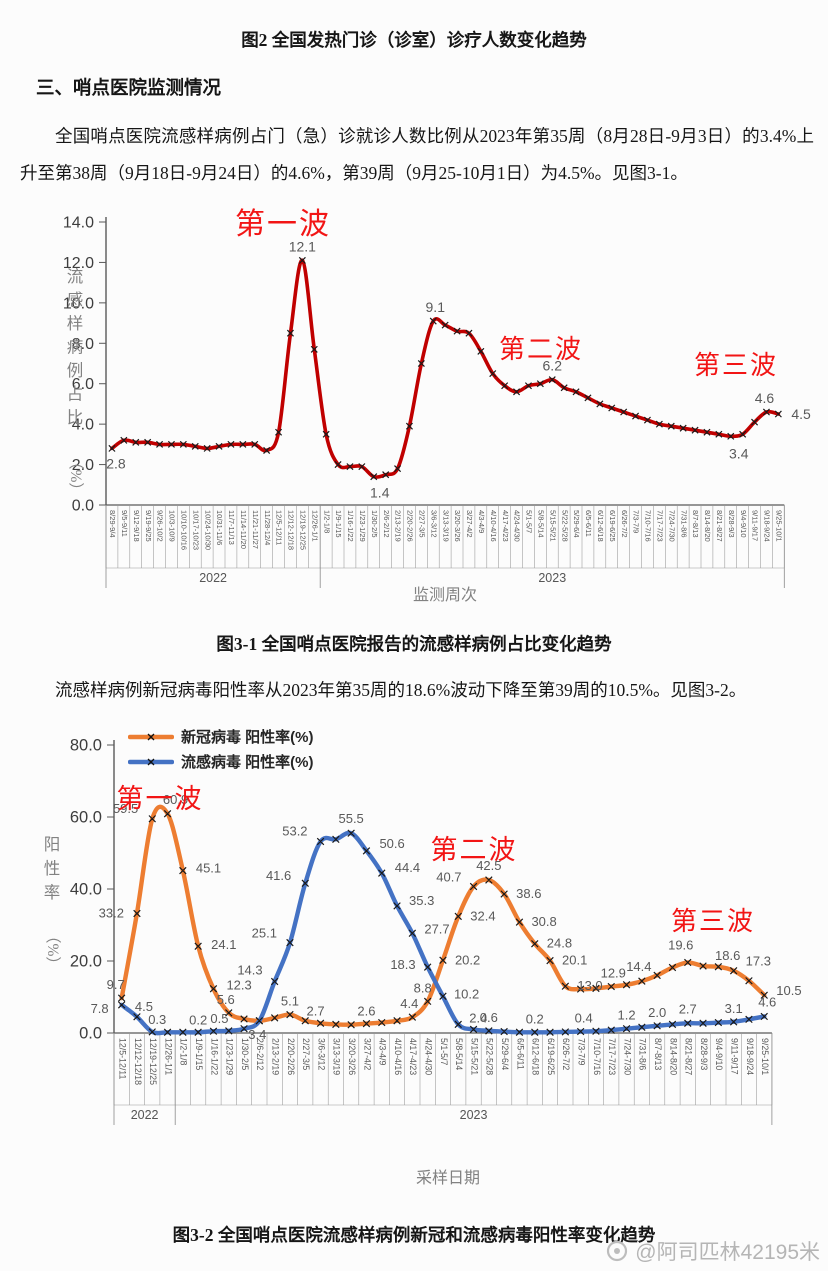  Describe the element at coordinates (719, 1054) in the screenshot. I see `svg-text: 9/4-9/10` at that location.